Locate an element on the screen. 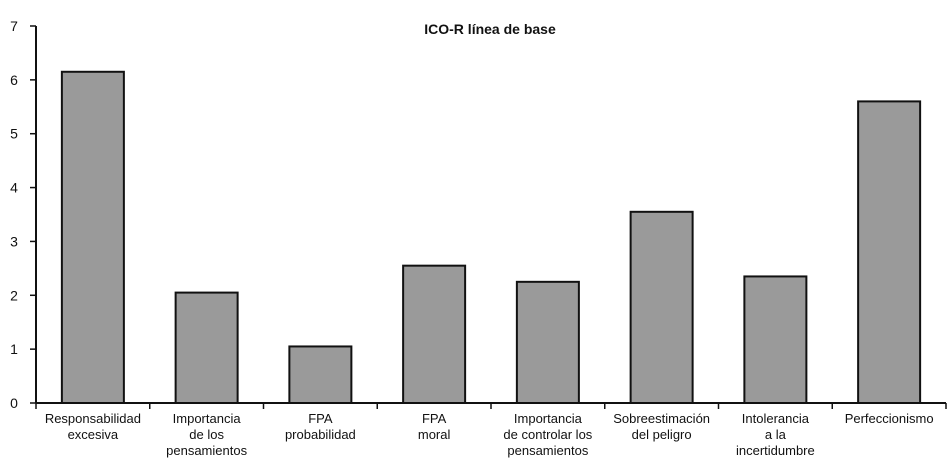  x-tick-label: Intolerancia a la incertidumbre is located at coordinates (775, 434).